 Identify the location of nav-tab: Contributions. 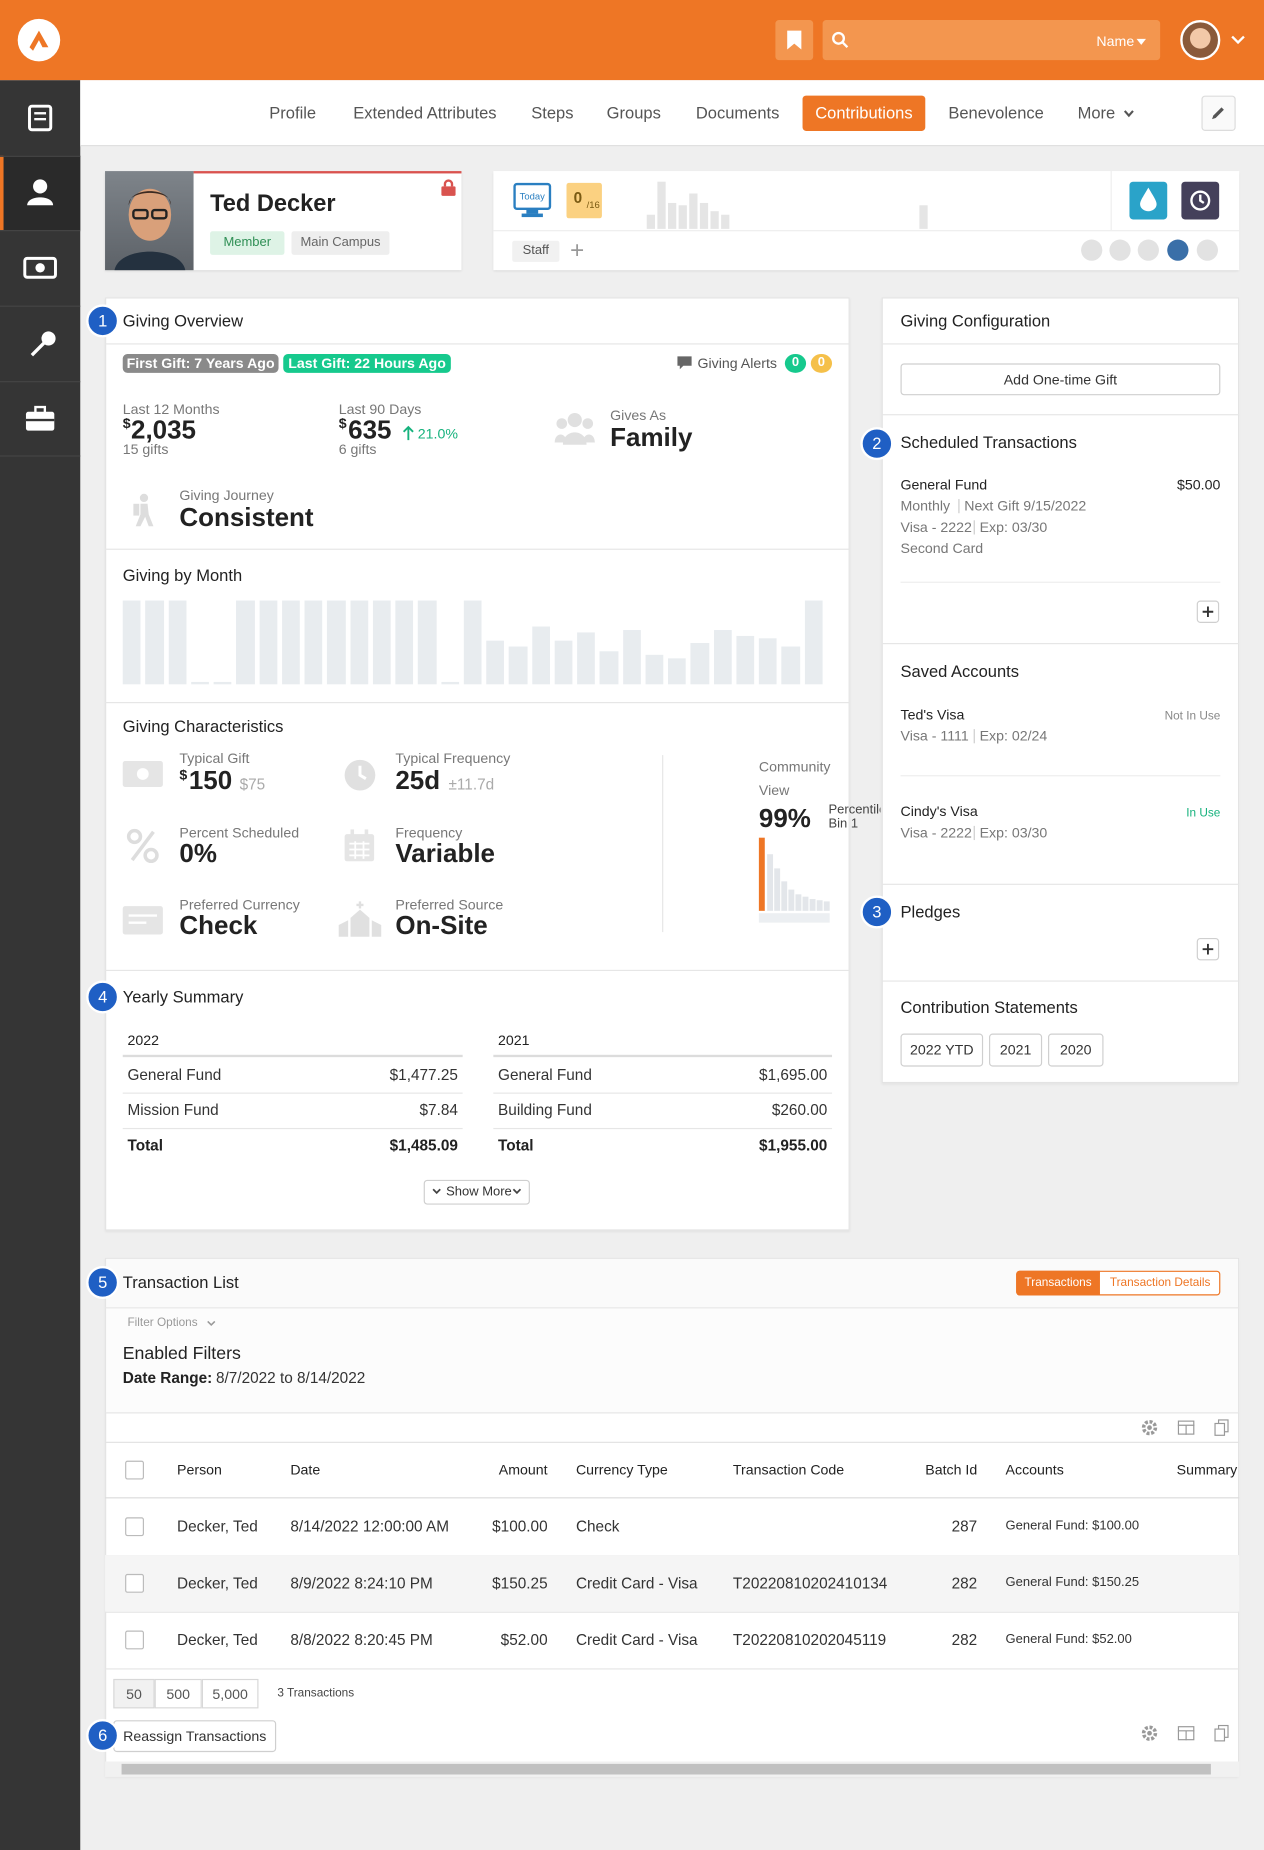
(864, 113).